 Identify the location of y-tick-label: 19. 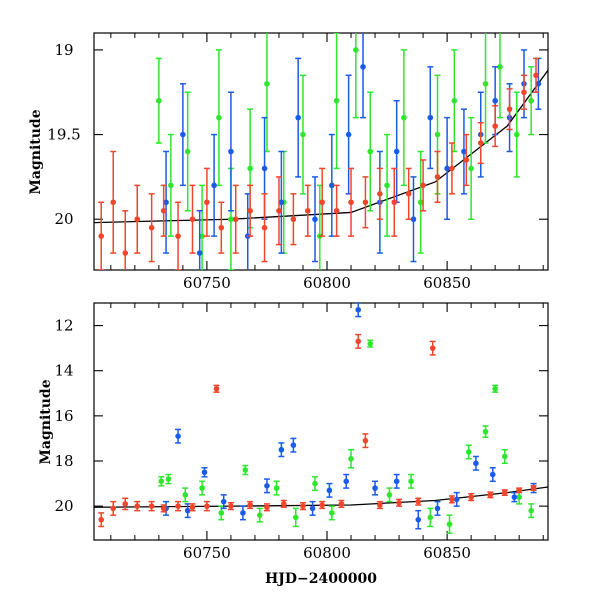
(63, 50).